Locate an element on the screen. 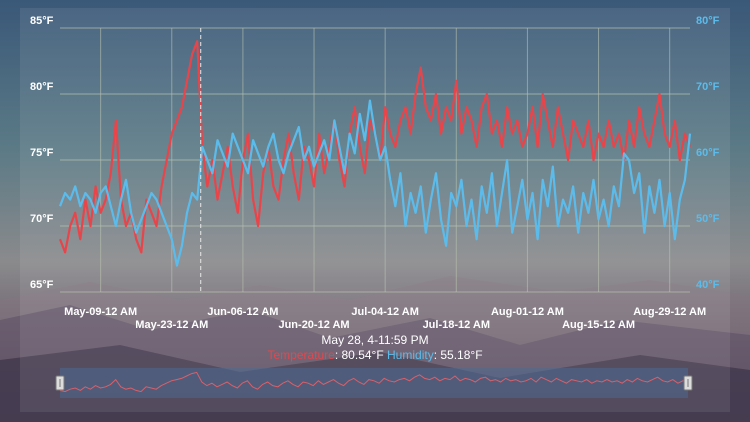  x-tick: Jul-18-12 AM is located at coordinates (456, 325).